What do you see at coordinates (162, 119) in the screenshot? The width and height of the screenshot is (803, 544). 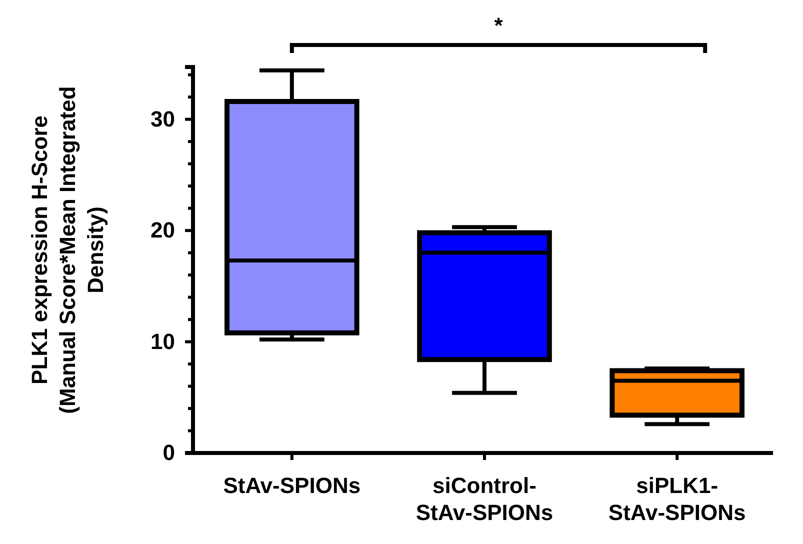 I see `y-tick-label: 30` at bounding box center [162, 119].